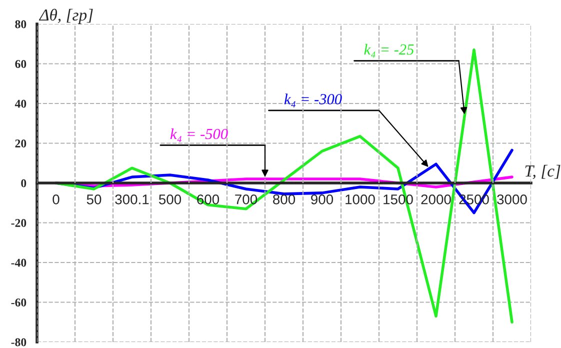 The image size is (561, 348). Describe the element at coordinates (512, 199) in the screenshot. I see `x-tick-label: 3000` at that location.